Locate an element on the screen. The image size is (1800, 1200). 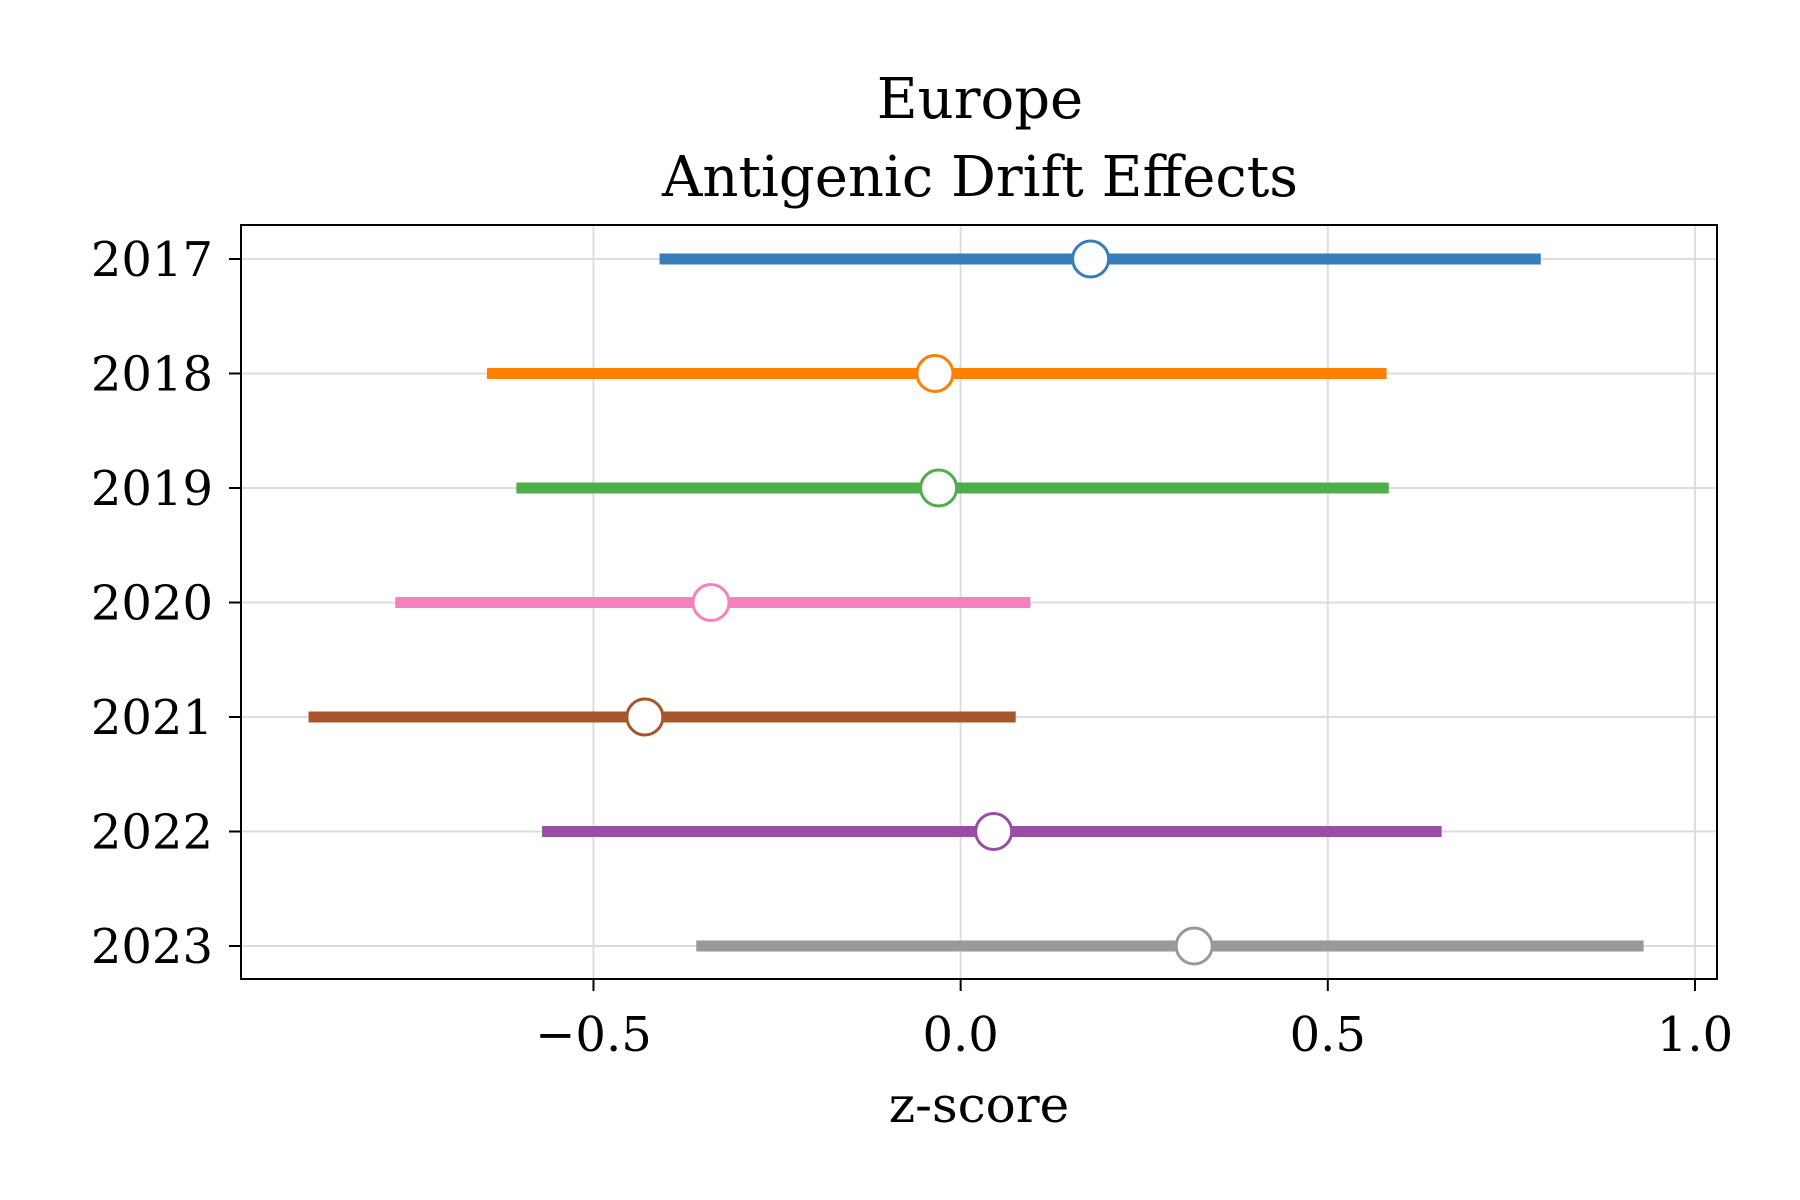
y-tick-label: 2017 is located at coordinates (152, 260).